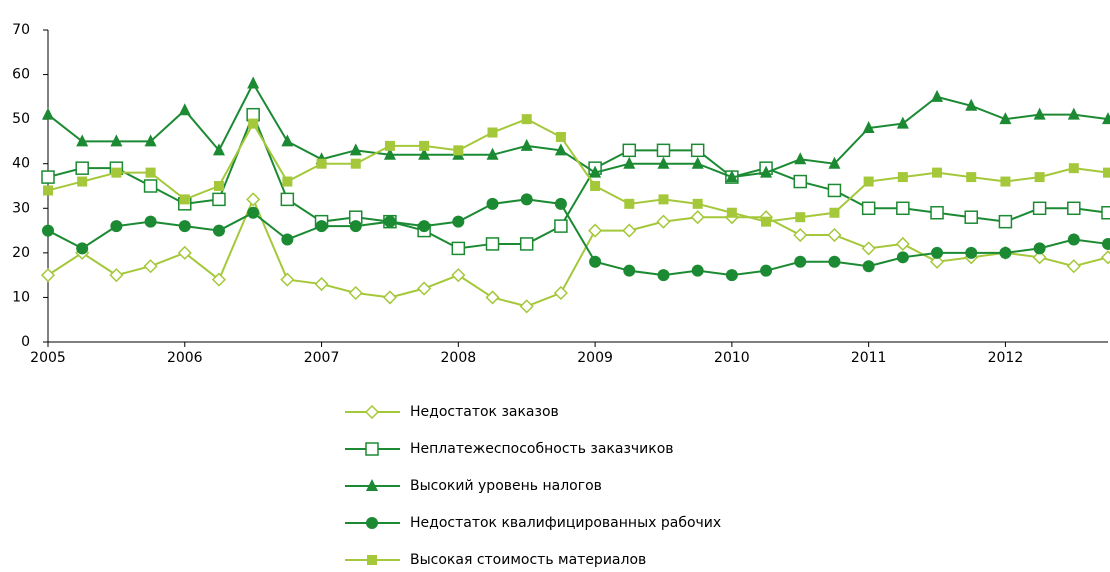 The height and width of the screenshot is (572, 1110). What do you see at coordinates (595, 358) in the screenshot?
I see `x-tick-label: 2009` at bounding box center [595, 358].